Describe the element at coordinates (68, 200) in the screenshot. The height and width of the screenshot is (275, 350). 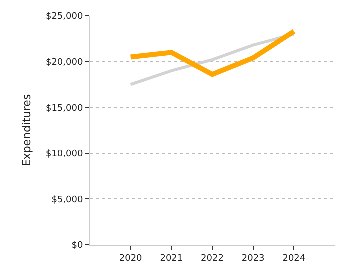
I see `y-tick-label: $5,000` at that location.